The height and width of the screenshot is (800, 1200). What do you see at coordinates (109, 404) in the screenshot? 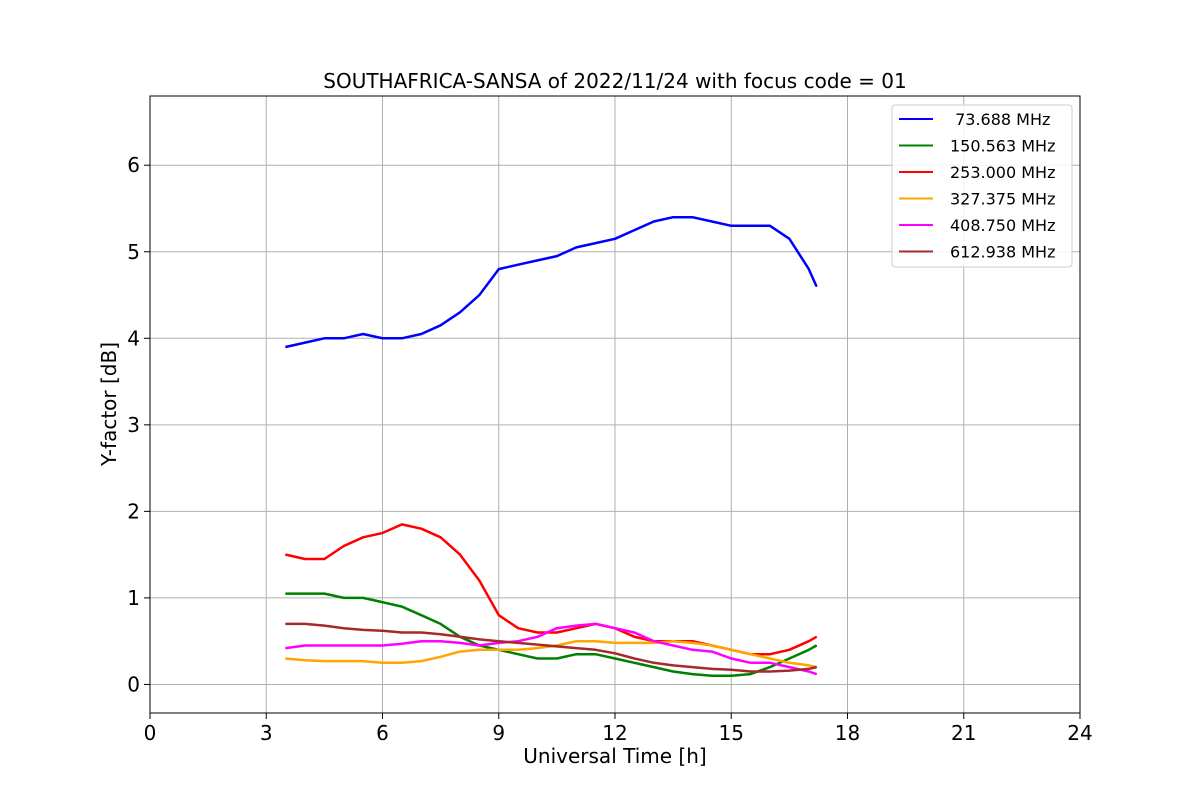
I see `y-axis-label: Y-factor [dB]` at bounding box center [109, 404].